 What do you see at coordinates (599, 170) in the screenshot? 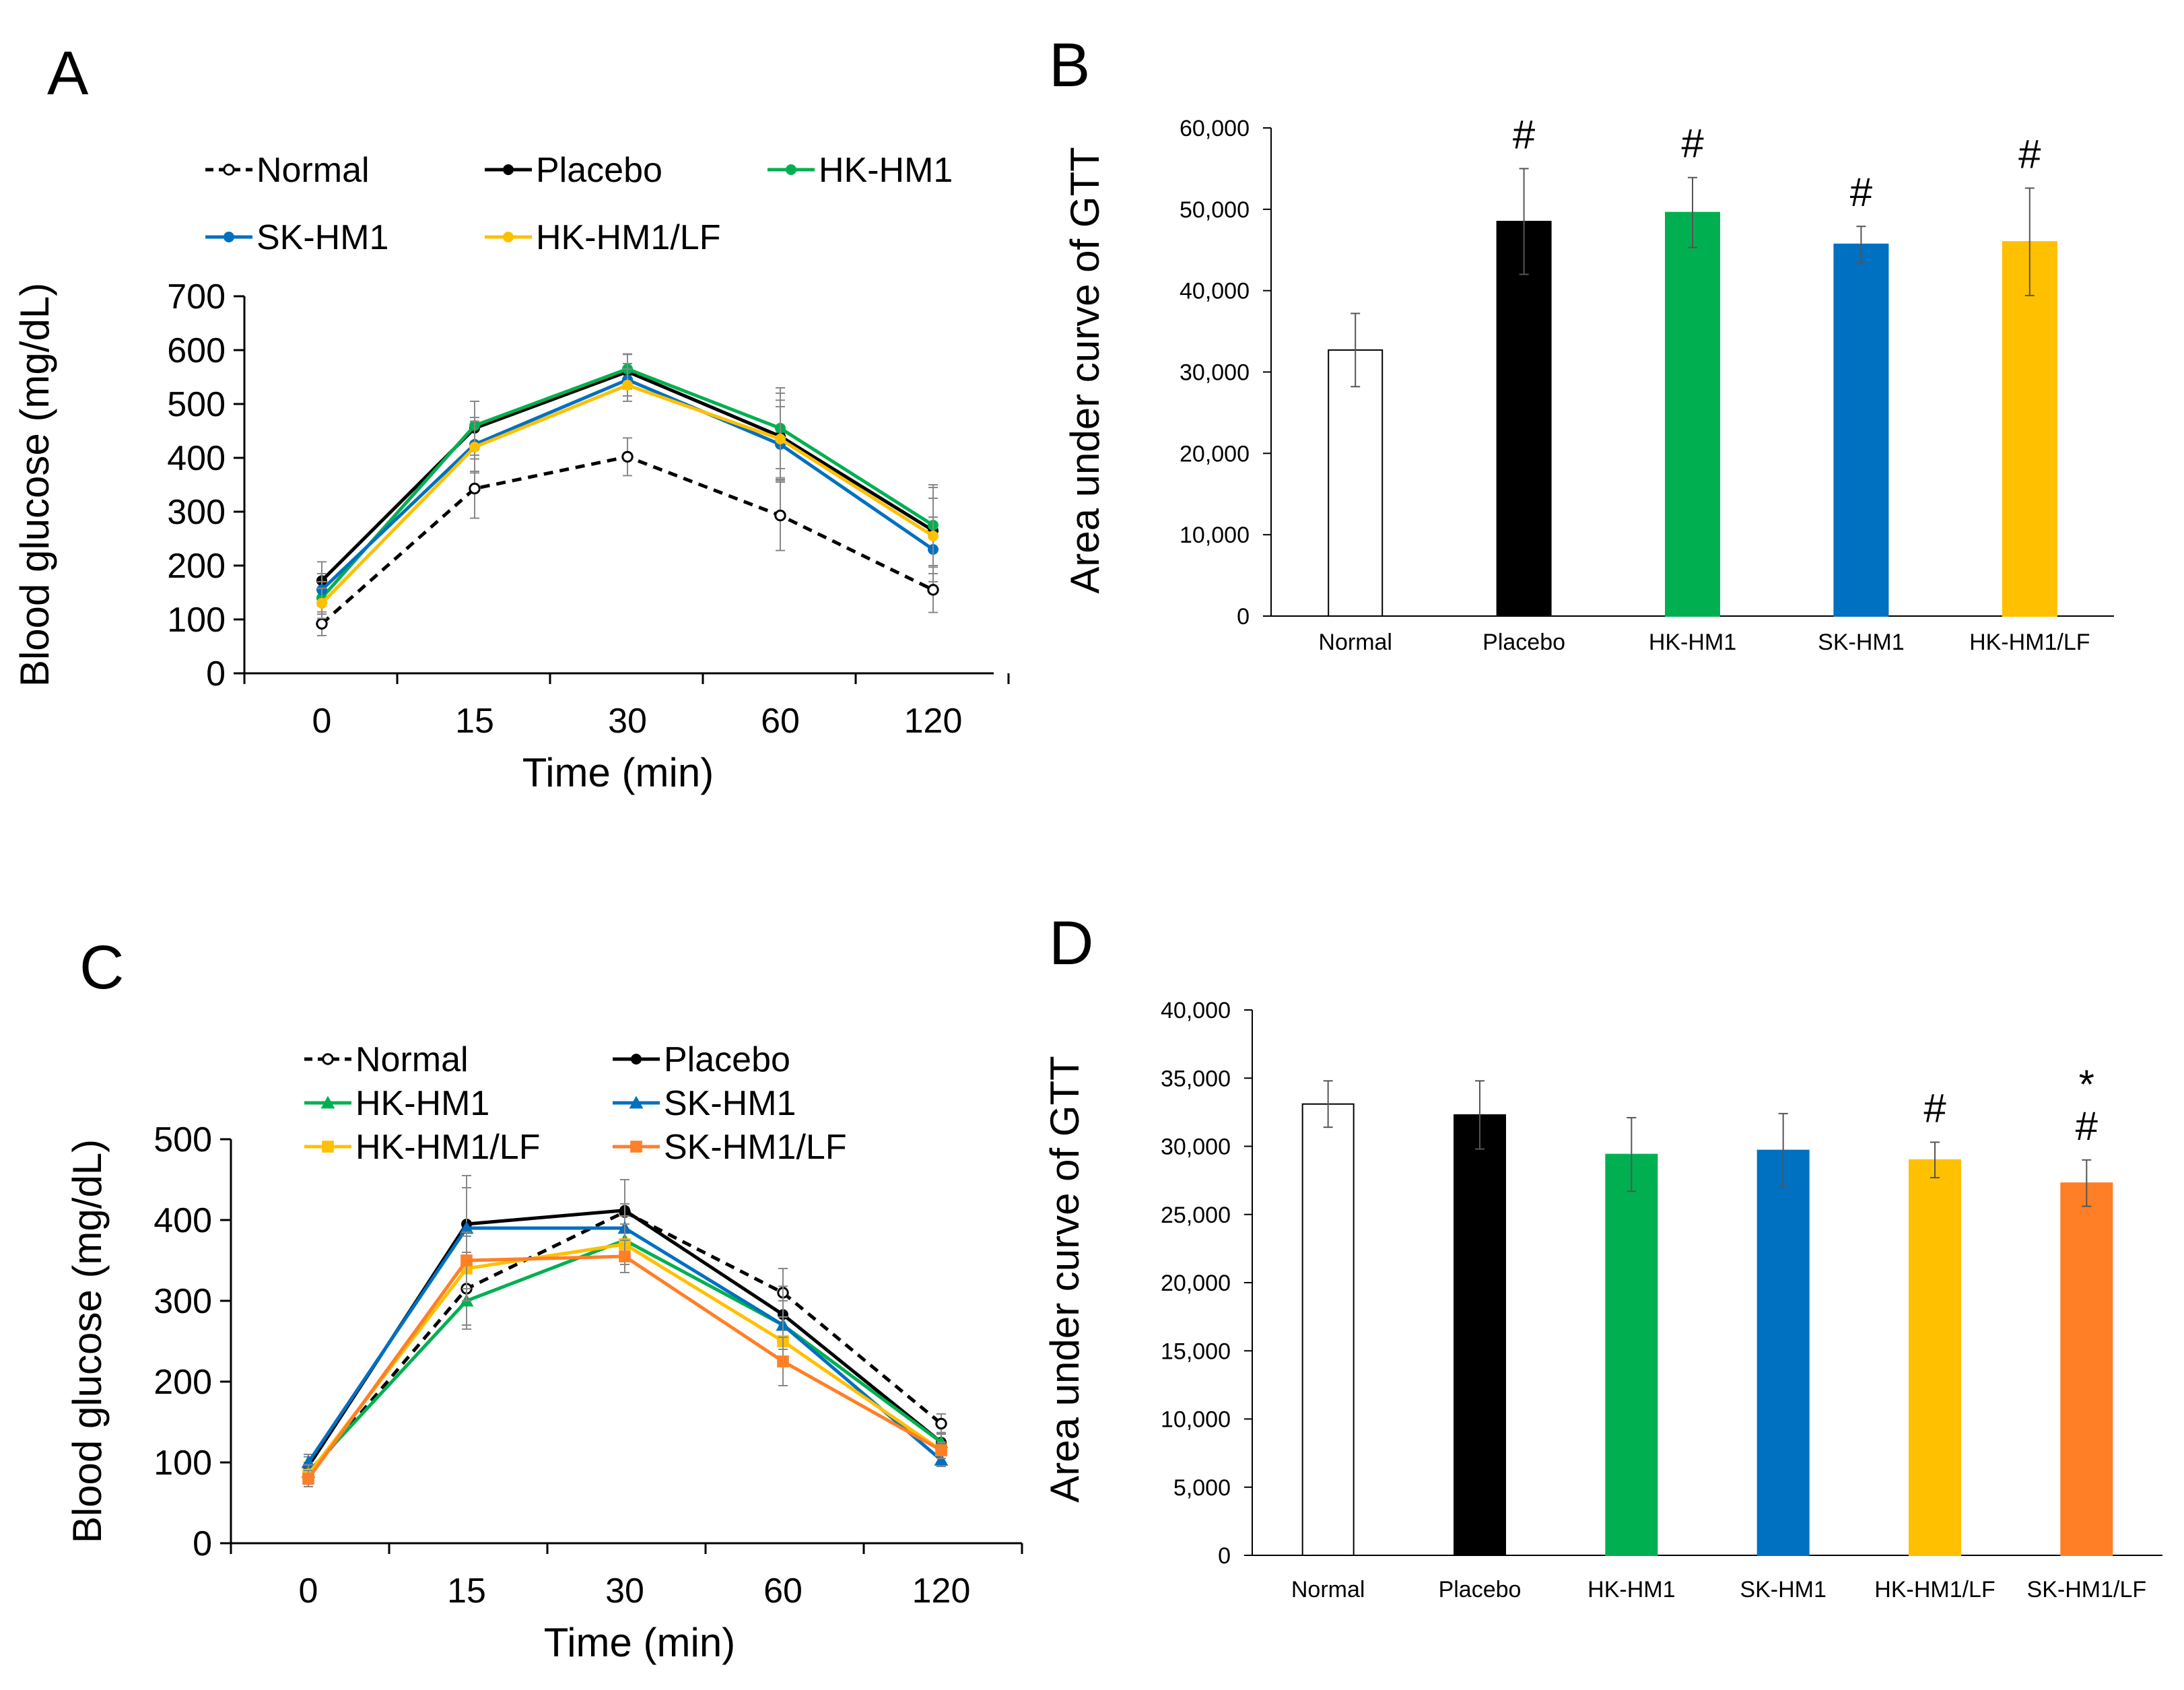
I see `legend-label: Placebo` at bounding box center [599, 170].